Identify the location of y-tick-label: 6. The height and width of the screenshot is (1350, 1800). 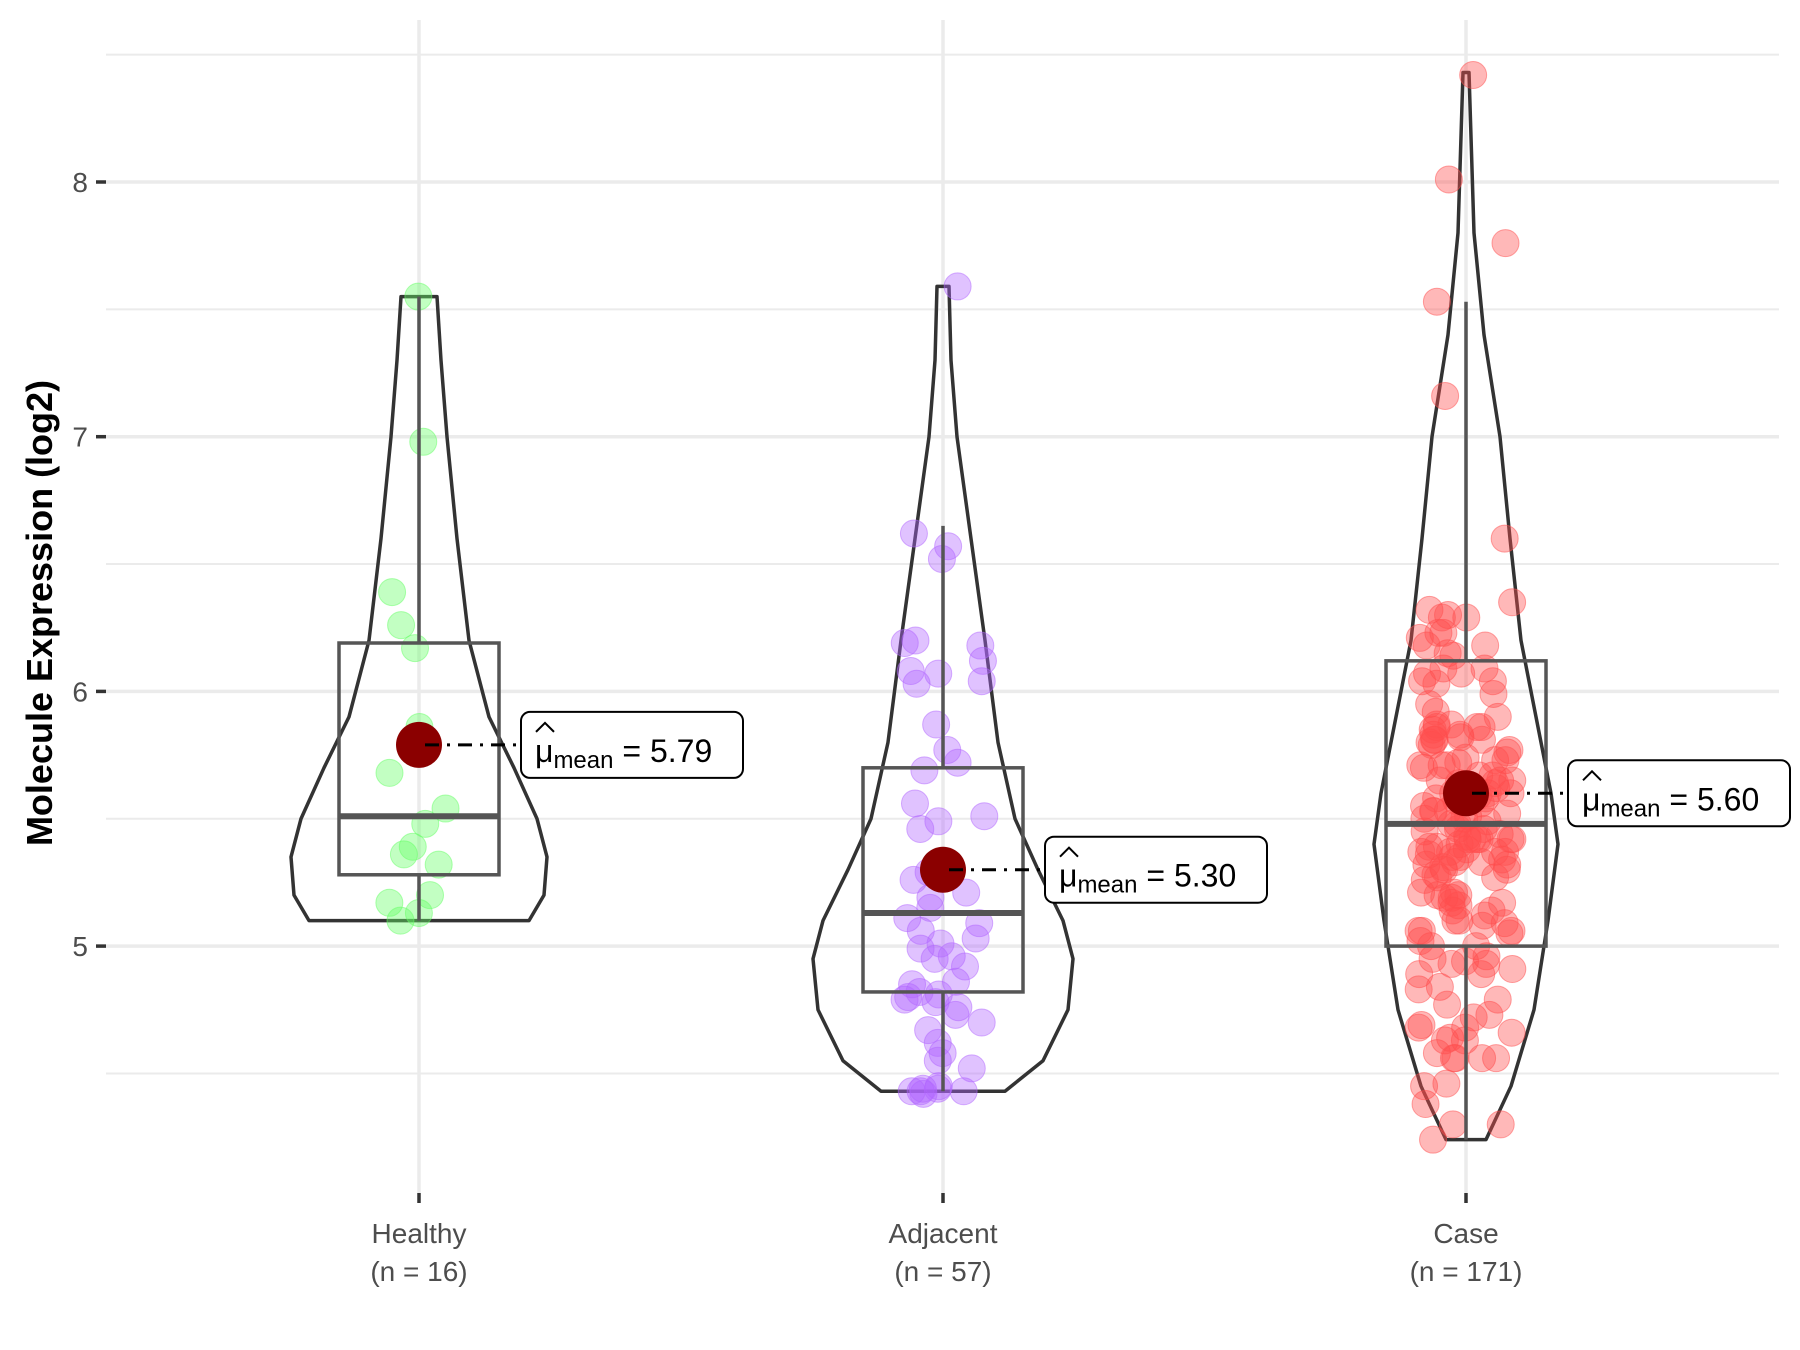
(80, 691).